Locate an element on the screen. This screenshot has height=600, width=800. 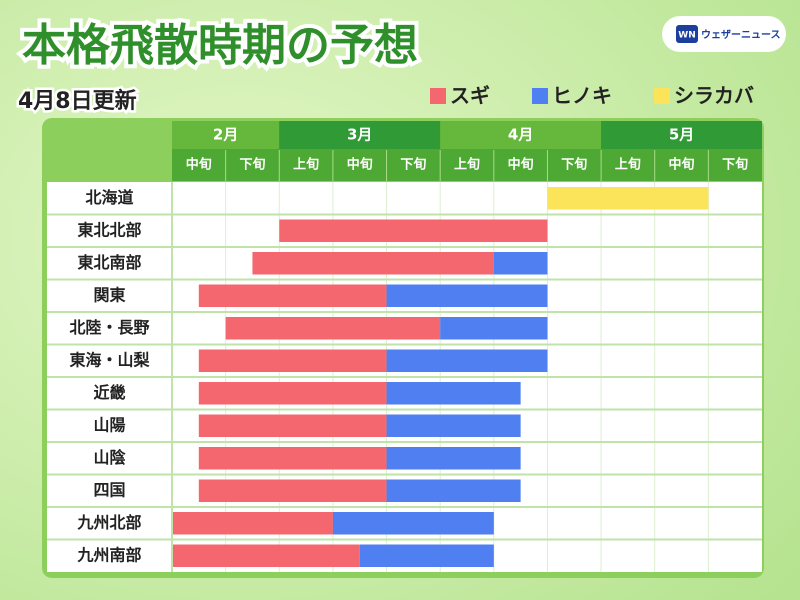
logo-text: ウェザーニュース is located at coordinates (741, 35).